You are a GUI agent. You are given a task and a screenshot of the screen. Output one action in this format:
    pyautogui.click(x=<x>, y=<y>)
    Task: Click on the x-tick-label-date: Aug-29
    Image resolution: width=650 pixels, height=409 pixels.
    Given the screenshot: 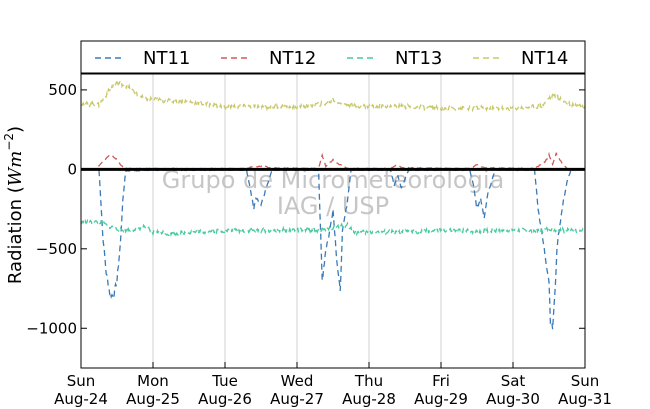 What is the action you would take?
    pyautogui.click(x=441, y=399)
    